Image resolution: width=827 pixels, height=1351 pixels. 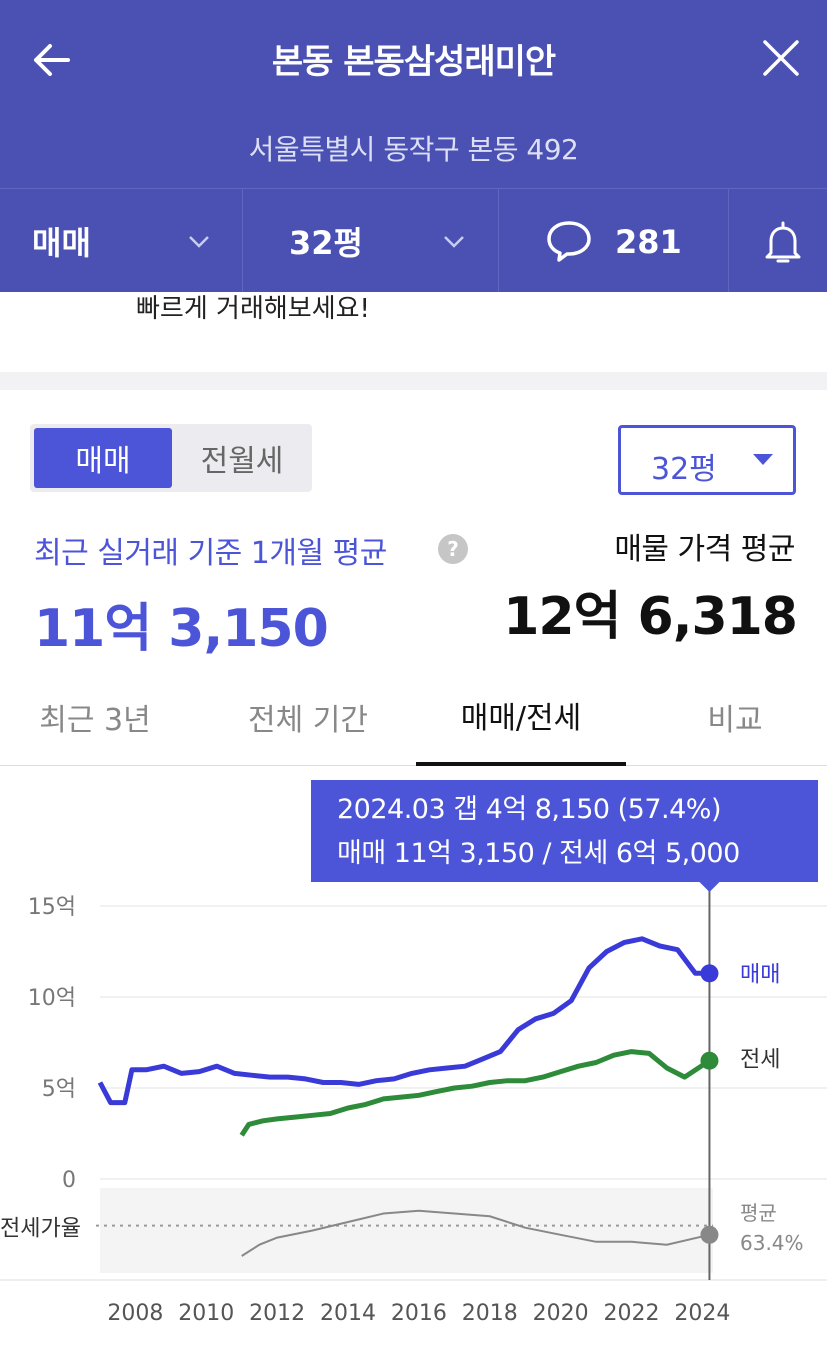 What do you see at coordinates (490, 1313) in the screenshot?
I see `x-tick-label: 2018` at bounding box center [490, 1313].